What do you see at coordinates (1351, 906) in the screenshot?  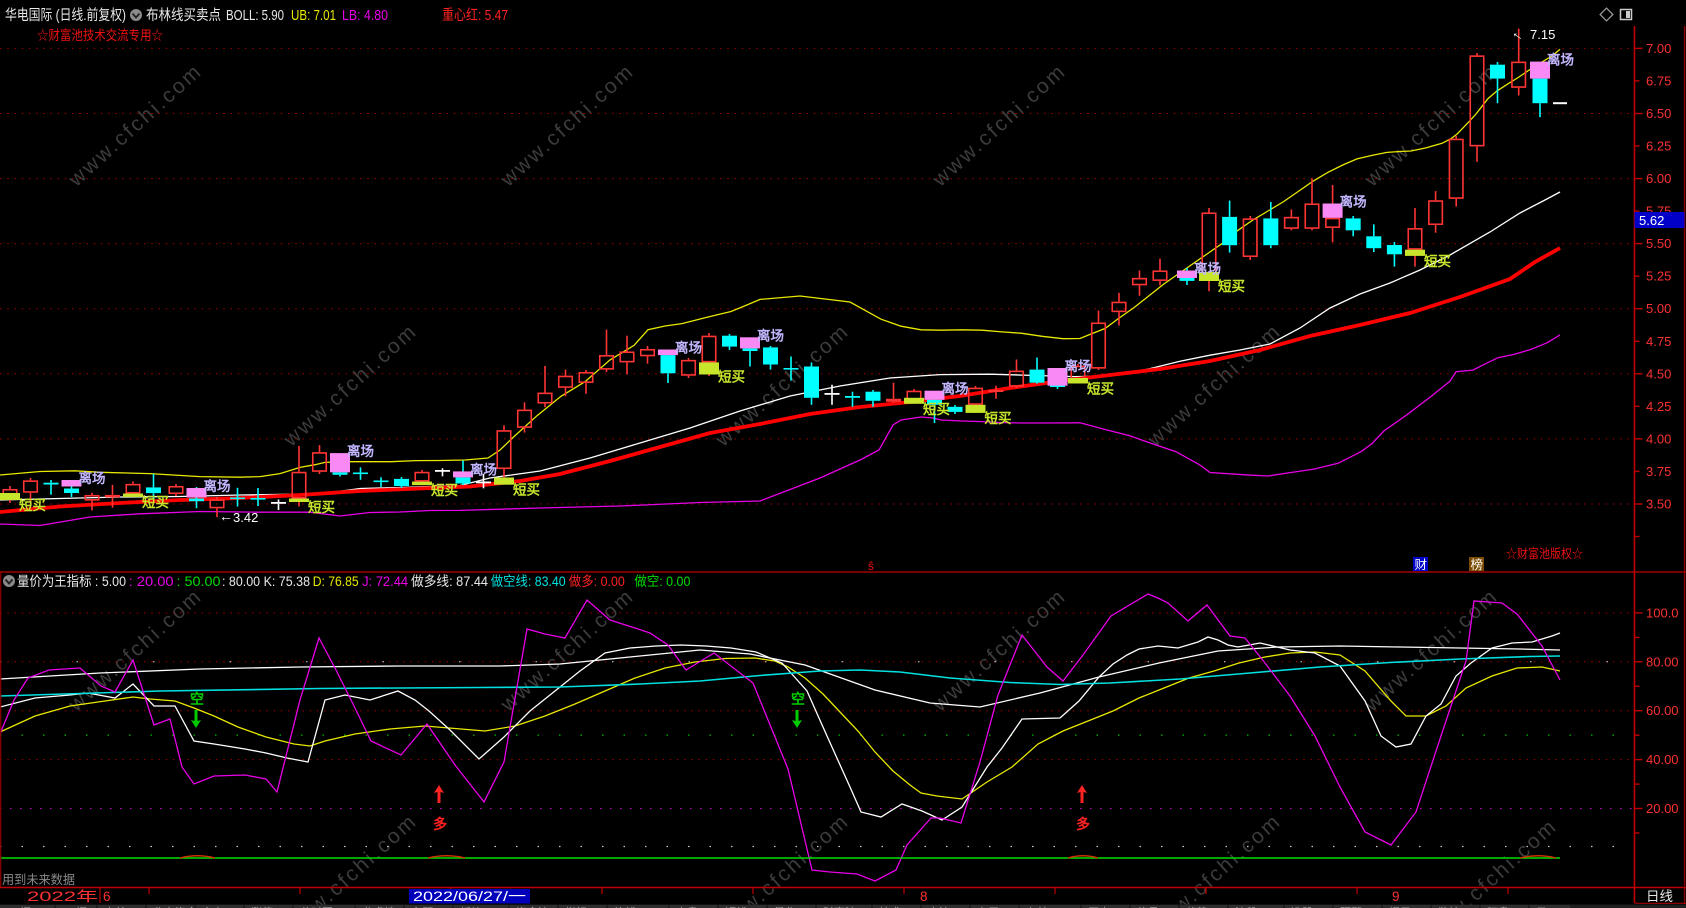 I see `svg-text: 预警` at bounding box center [1351, 906].